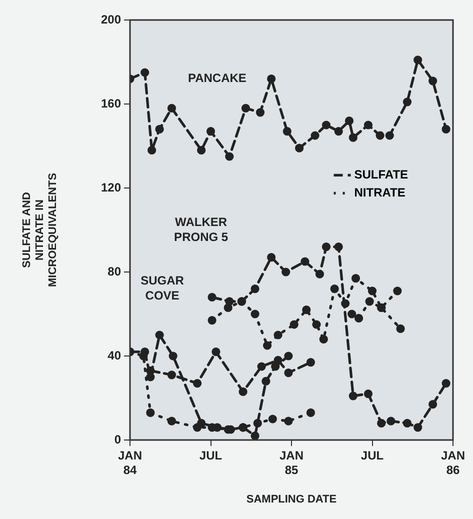 This screenshot has height=519, width=473. I want to click on y-tick-label: 160, so click(111, 103).